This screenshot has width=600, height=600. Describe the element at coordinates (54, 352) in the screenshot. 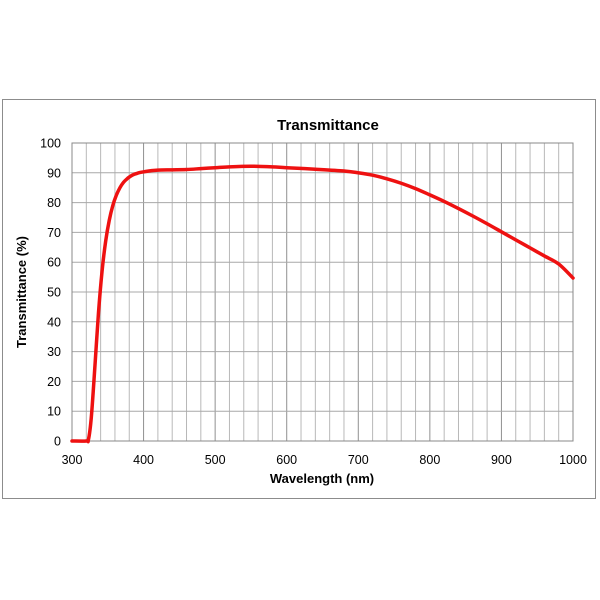

I see `y-tick-label: 30` at that location.